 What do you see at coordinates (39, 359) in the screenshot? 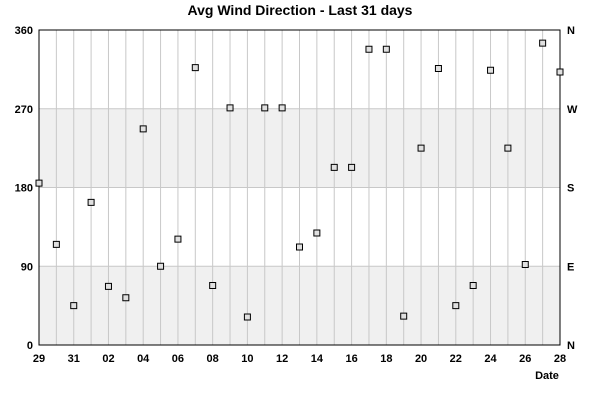
I see `x-tick-label: 29` at bounding box center [39, 359].